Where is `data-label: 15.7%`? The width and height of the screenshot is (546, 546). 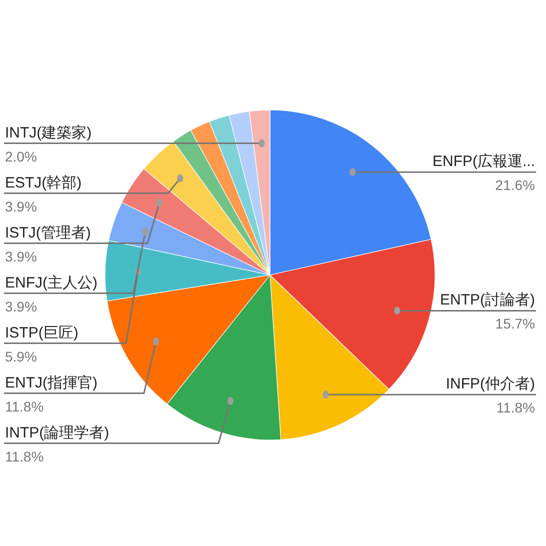 data-label: 15.7% is located at coordinates (515, 324).